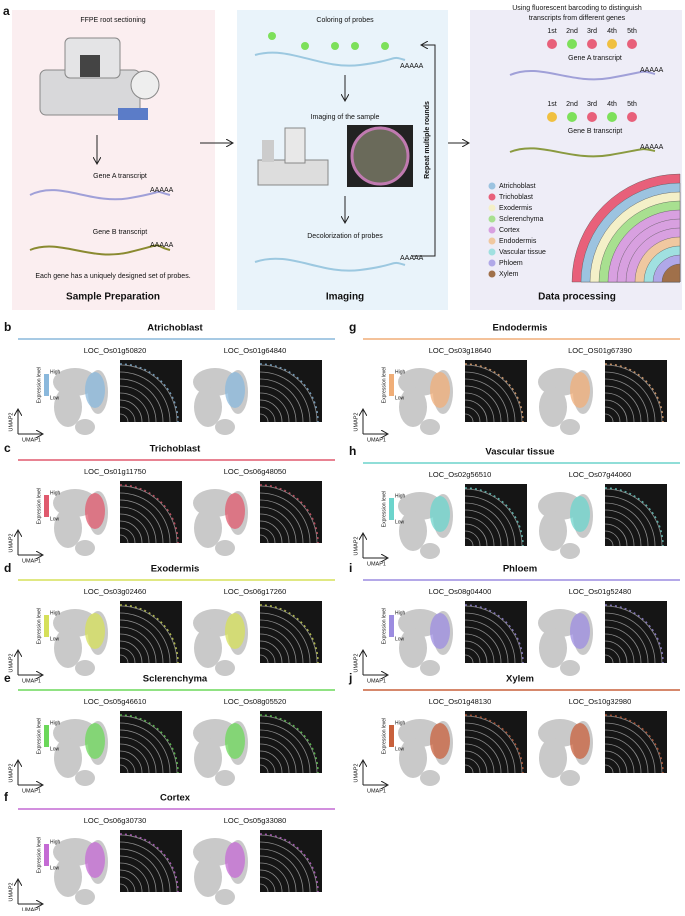  Describe the element at coordinates (6, 797) in the screenshot. I see `panel-label: f` at that location.